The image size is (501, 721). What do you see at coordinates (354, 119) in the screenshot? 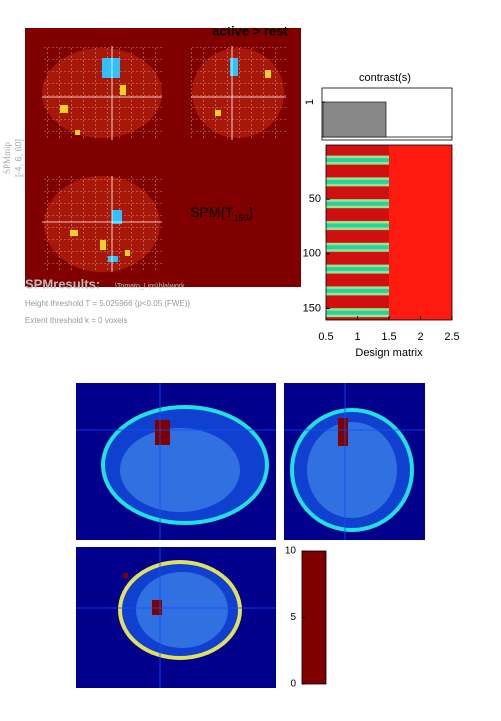
I see `contrast-bar` at bounding box center [354, 119].